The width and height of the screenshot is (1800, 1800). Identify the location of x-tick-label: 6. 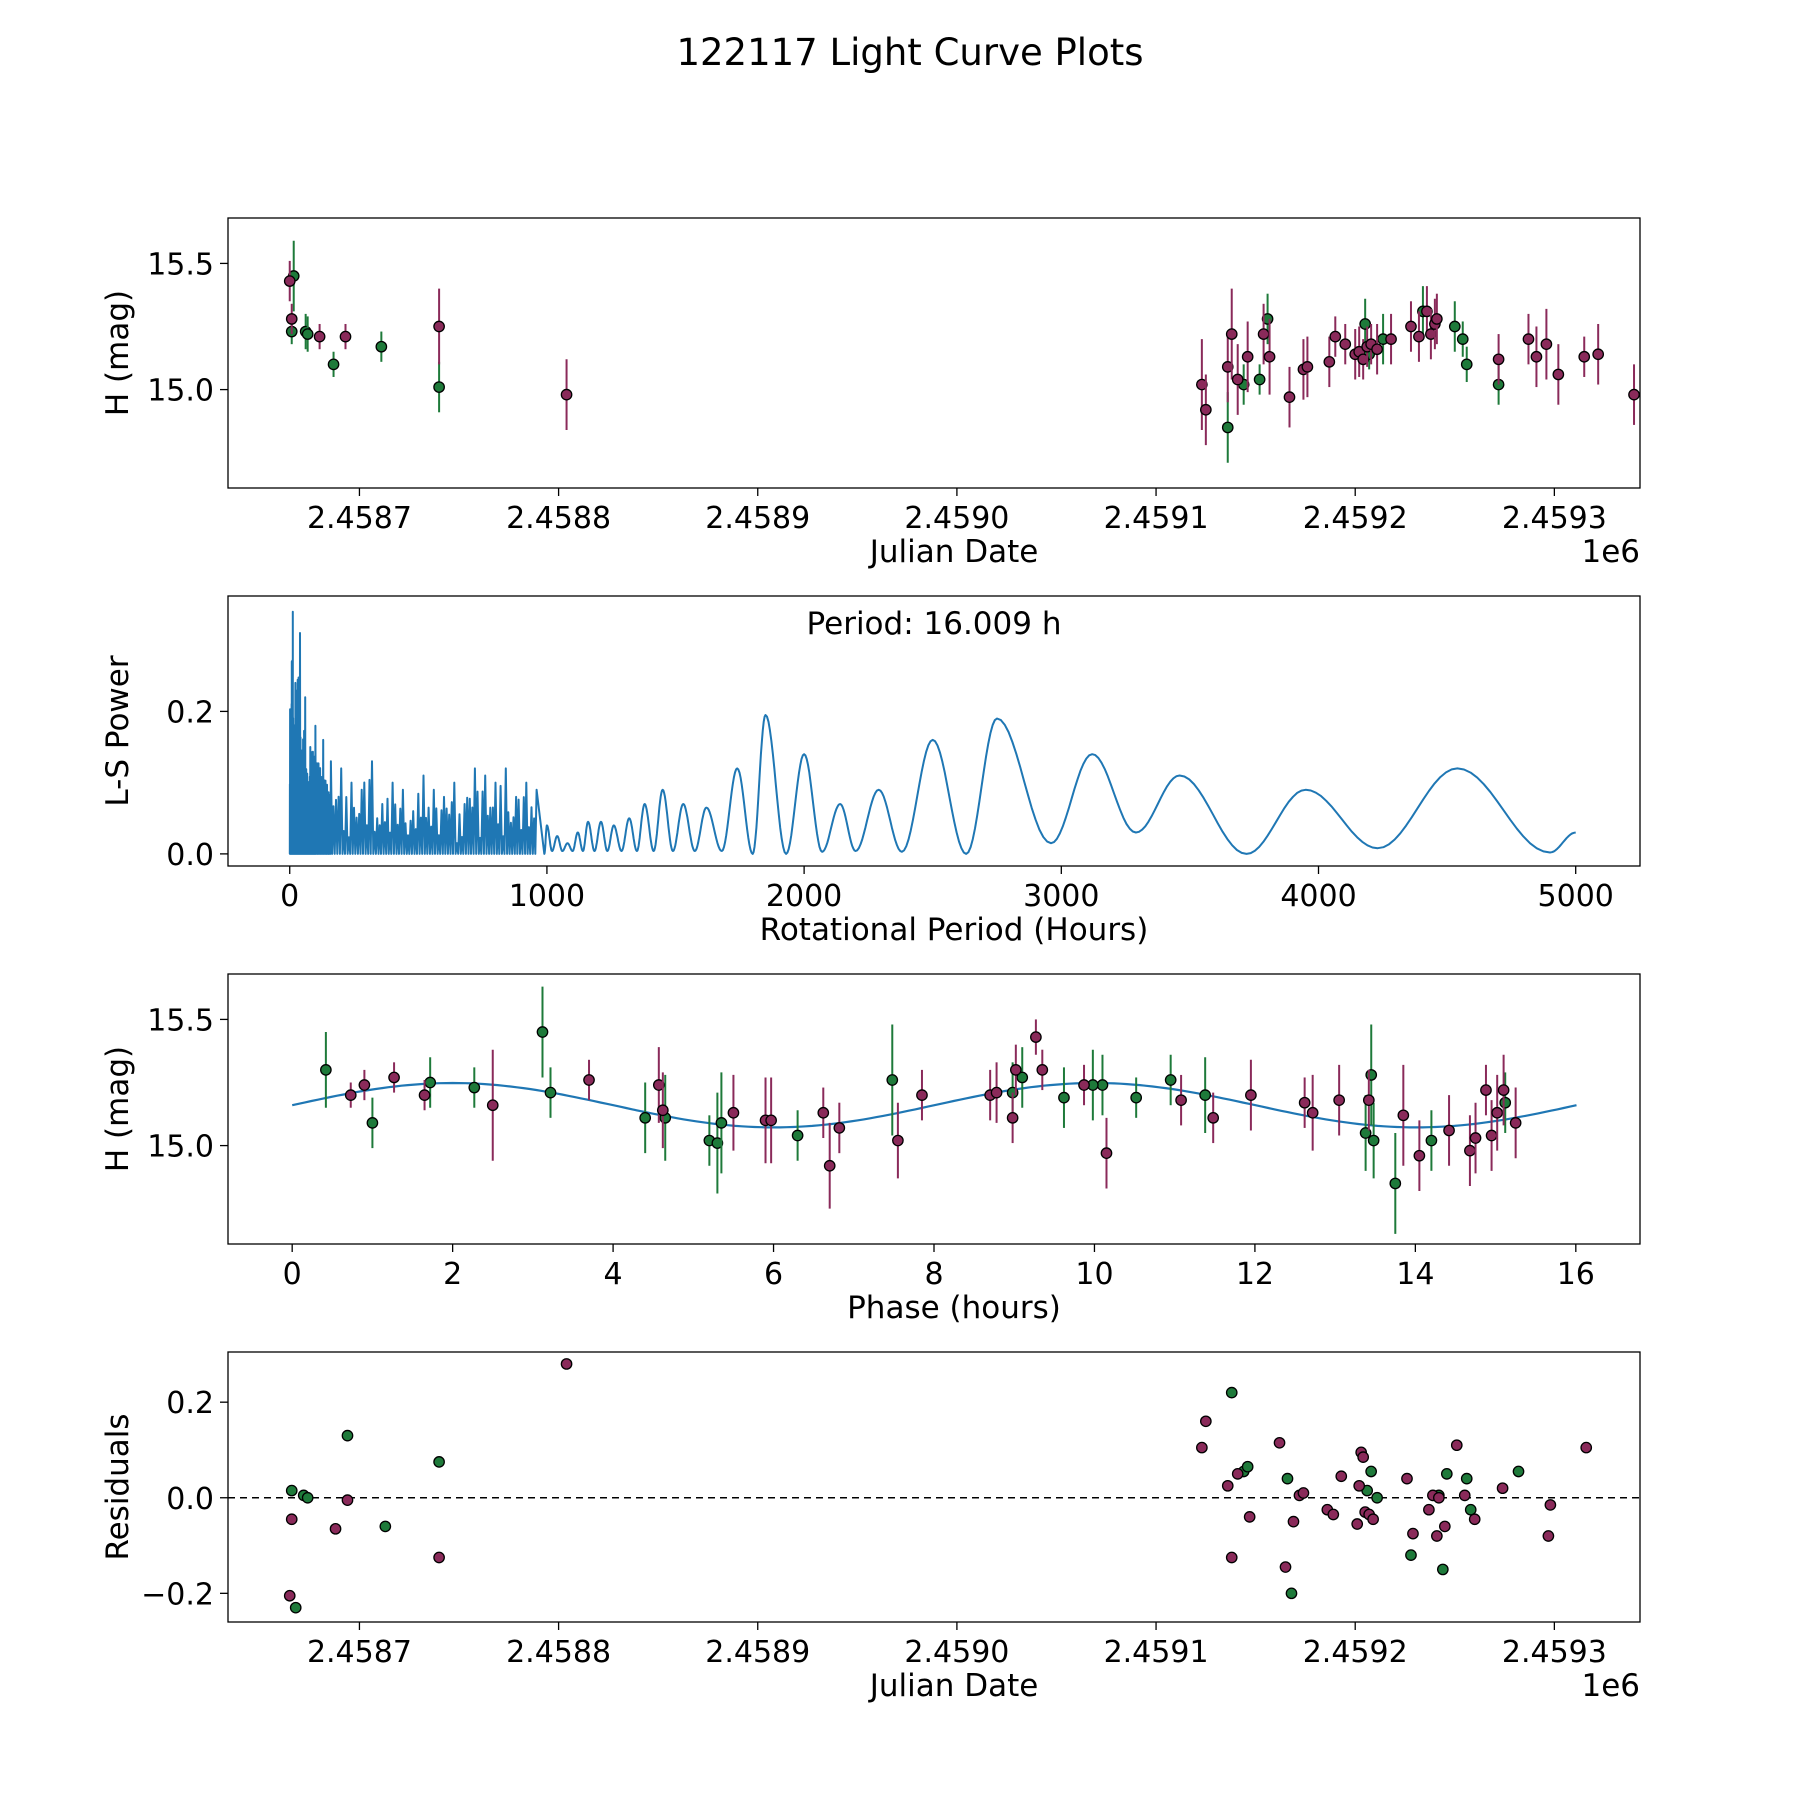
(773, 1274).